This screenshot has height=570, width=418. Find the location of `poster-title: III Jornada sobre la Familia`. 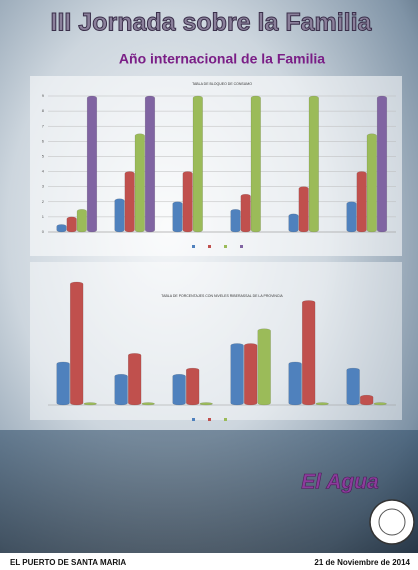

poster-title: III Jornada sobre la Familia is located at coordinates (212, 23).